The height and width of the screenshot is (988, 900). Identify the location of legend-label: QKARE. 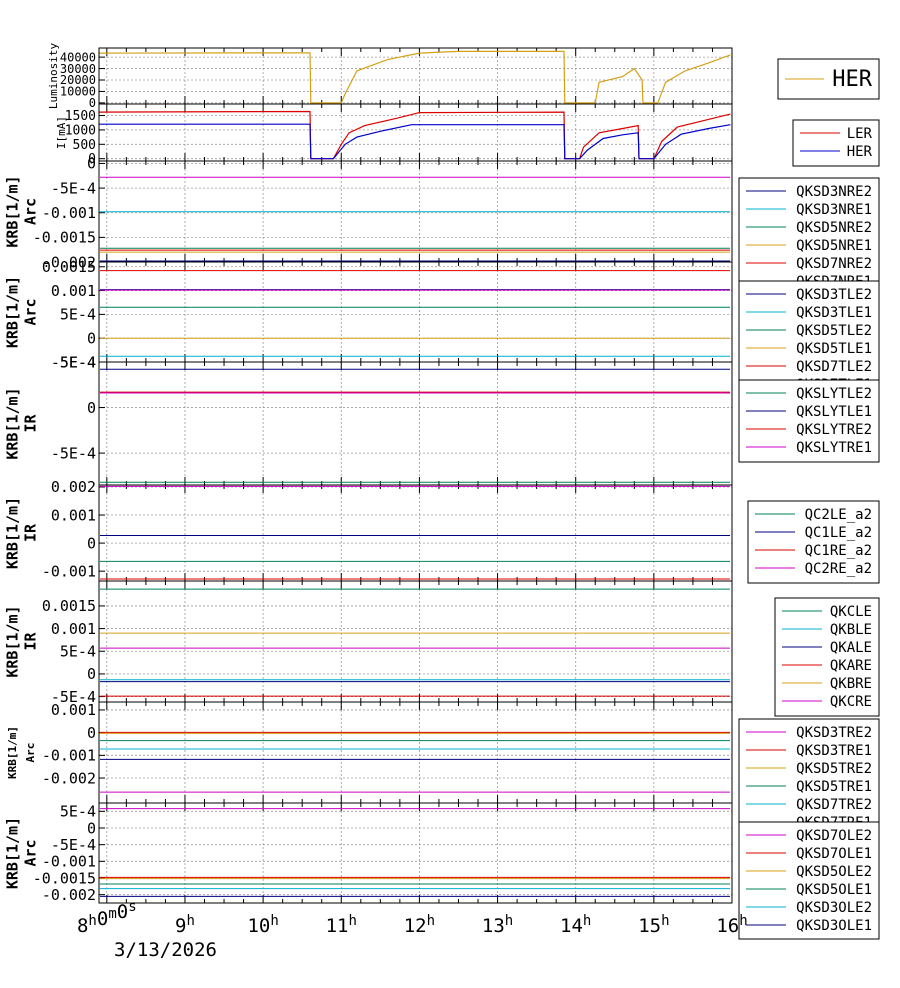
(851, 666).